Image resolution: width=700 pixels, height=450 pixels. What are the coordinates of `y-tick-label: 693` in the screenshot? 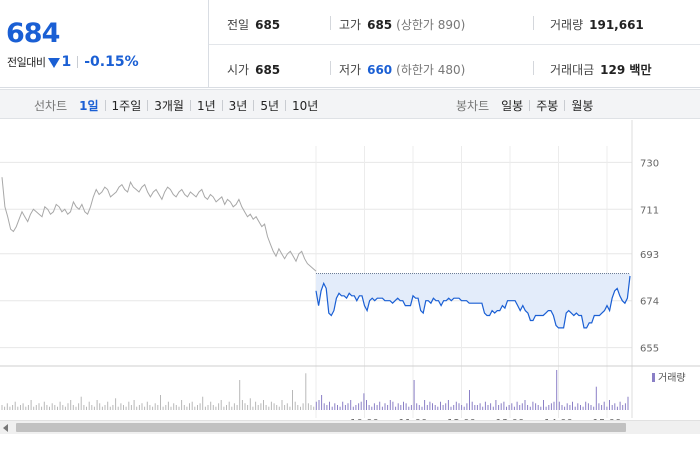 It's located at (649, 255).